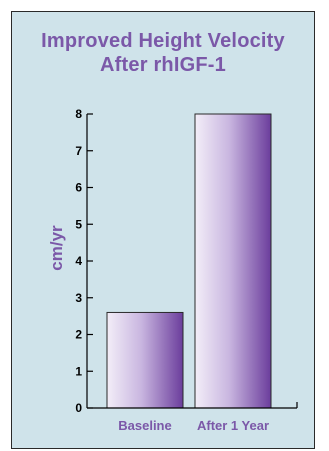 The height and width of the screenshot is (451, 329). What do you see at coordinates (78, 298) in the screenshot?
I see `y-tick-label: 3` at bounding box center [78, 298].